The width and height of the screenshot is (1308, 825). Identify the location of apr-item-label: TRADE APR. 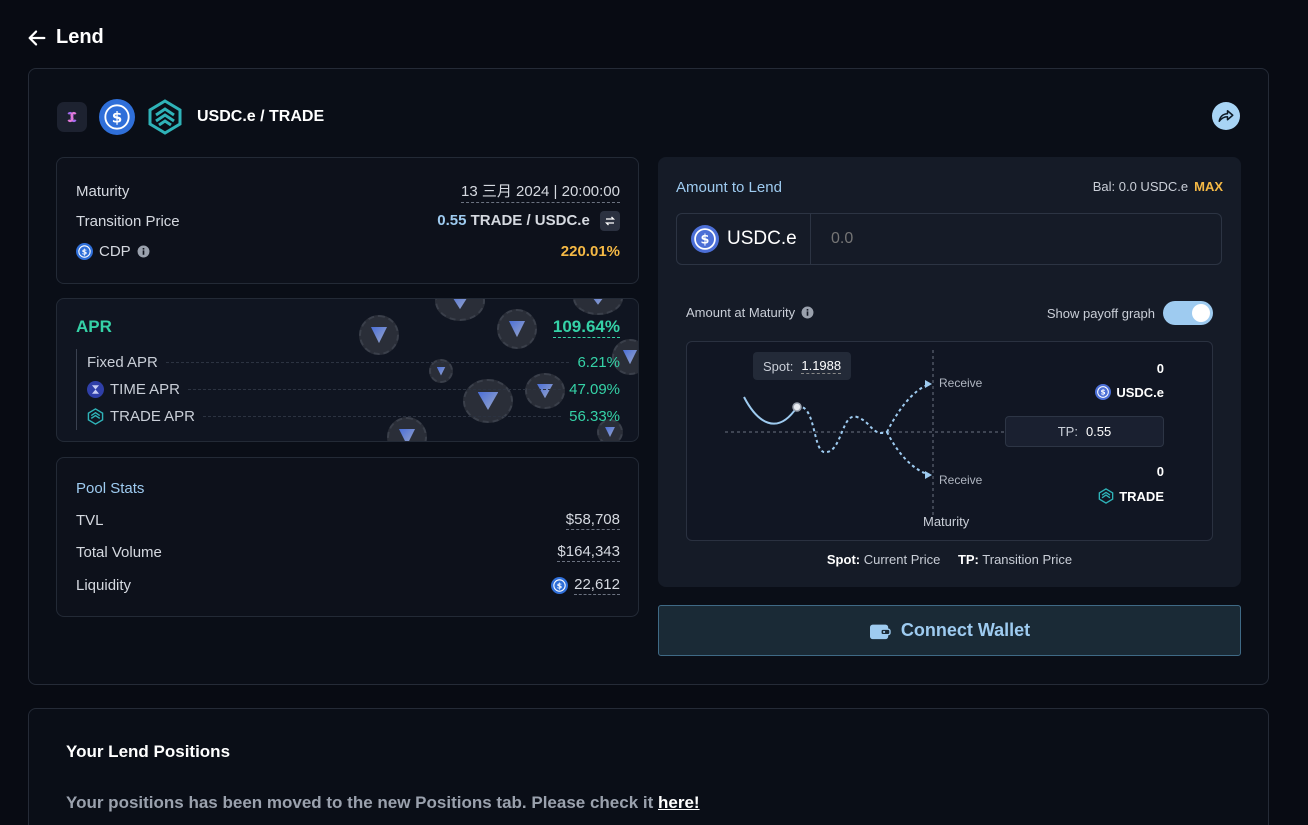
(153, 416).